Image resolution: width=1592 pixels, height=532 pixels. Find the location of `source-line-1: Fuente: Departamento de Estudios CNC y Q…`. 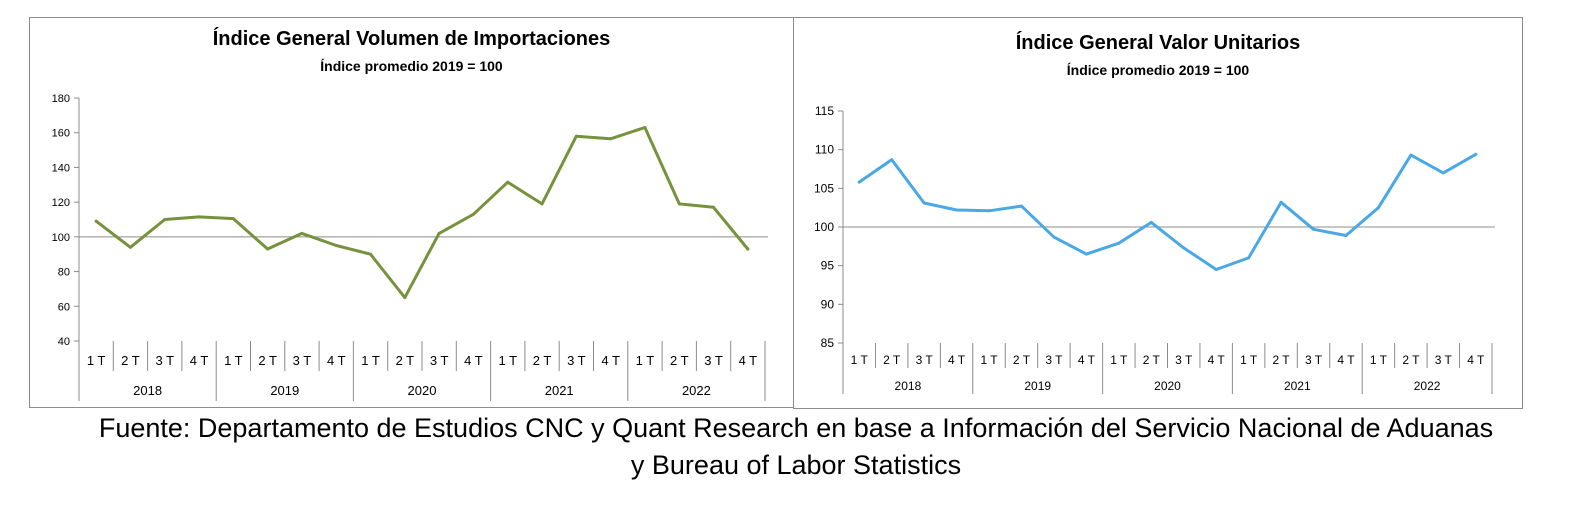

source-line-1: Fuente: Departamento de Estudios CNC y Q… is located at coordinates (796, 428).